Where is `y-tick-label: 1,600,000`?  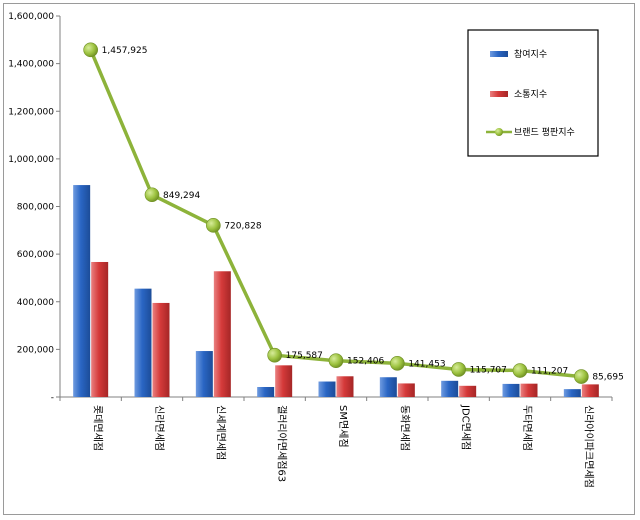 y-tick-label: 1,600,000 is located at coordinates (31, 17).